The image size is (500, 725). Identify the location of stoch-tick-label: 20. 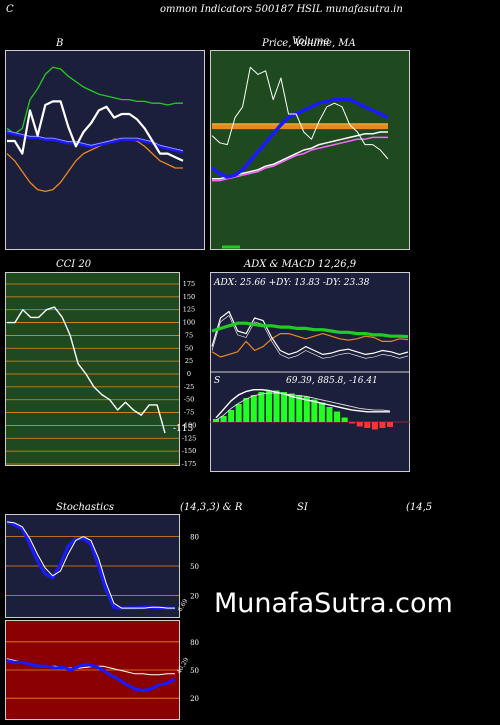
(194, 596).